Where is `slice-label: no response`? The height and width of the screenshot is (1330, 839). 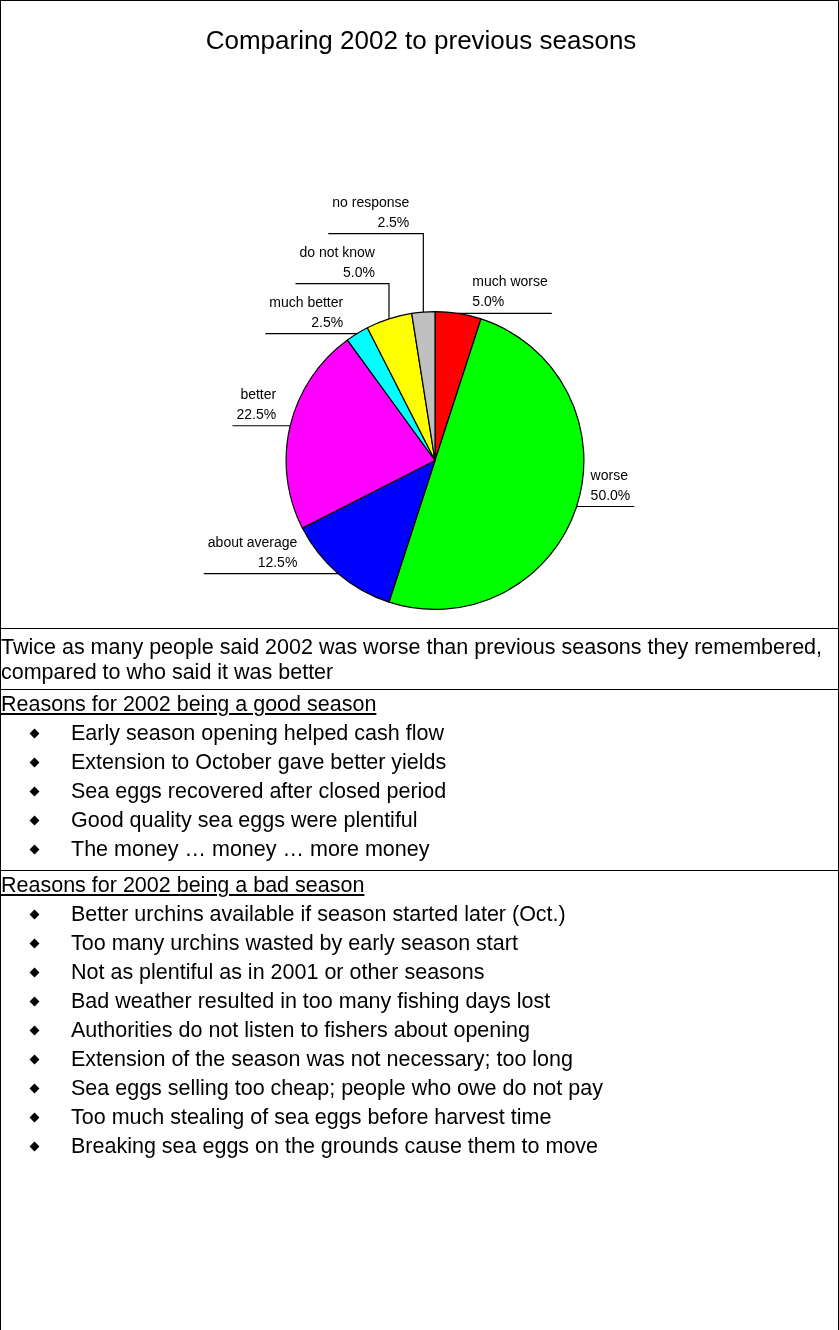 slice-label: no response is located at coordinates (371, 201).